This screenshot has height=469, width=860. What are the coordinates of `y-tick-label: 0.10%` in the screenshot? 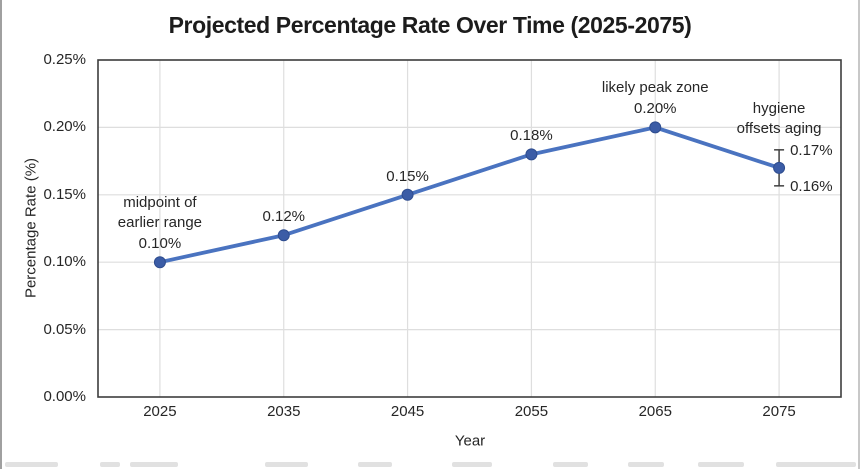 It's located at (64, 262).